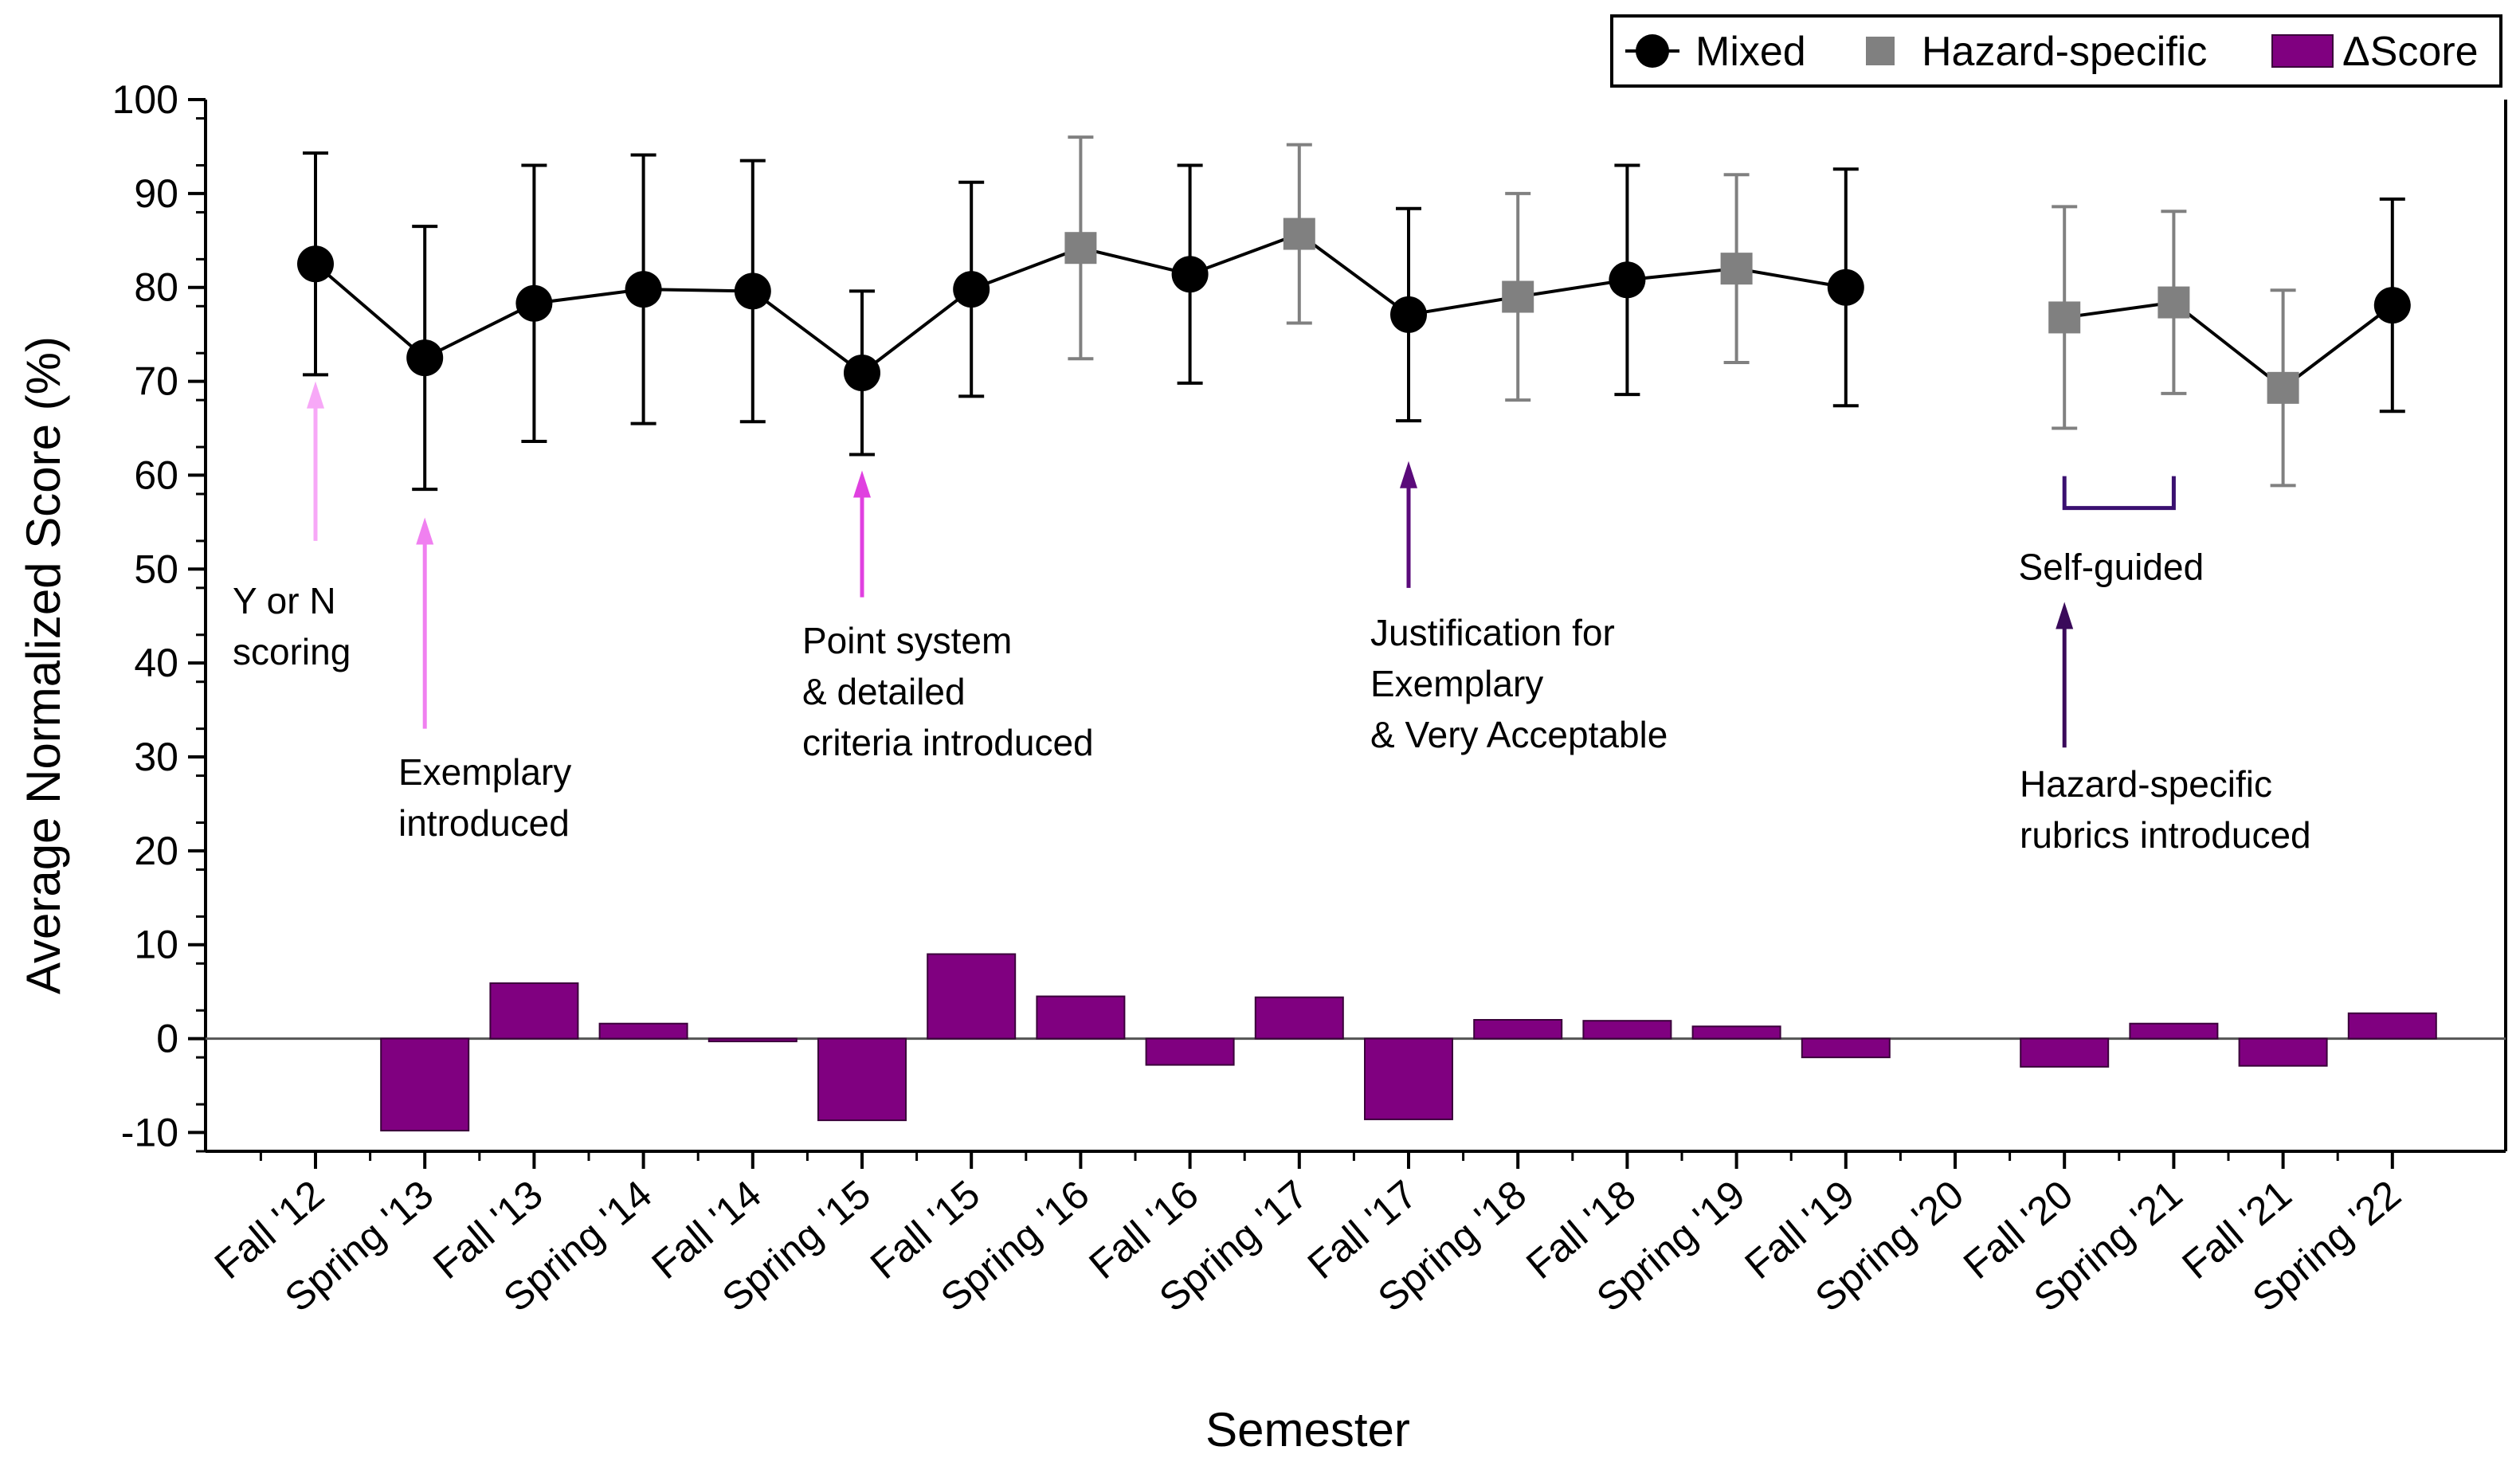 The height and width of the screenshot is (1466, 2520). Describe the element at coordinates (884, 691) in the screenshot. I see `annotation-text: & detailed` at that location.